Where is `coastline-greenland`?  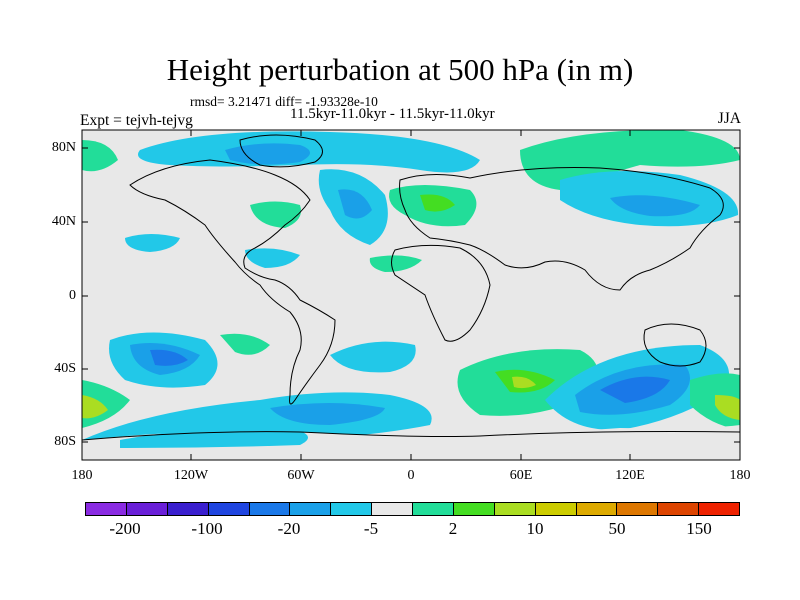
coastline-greenland is located at coordinates (281, 151).